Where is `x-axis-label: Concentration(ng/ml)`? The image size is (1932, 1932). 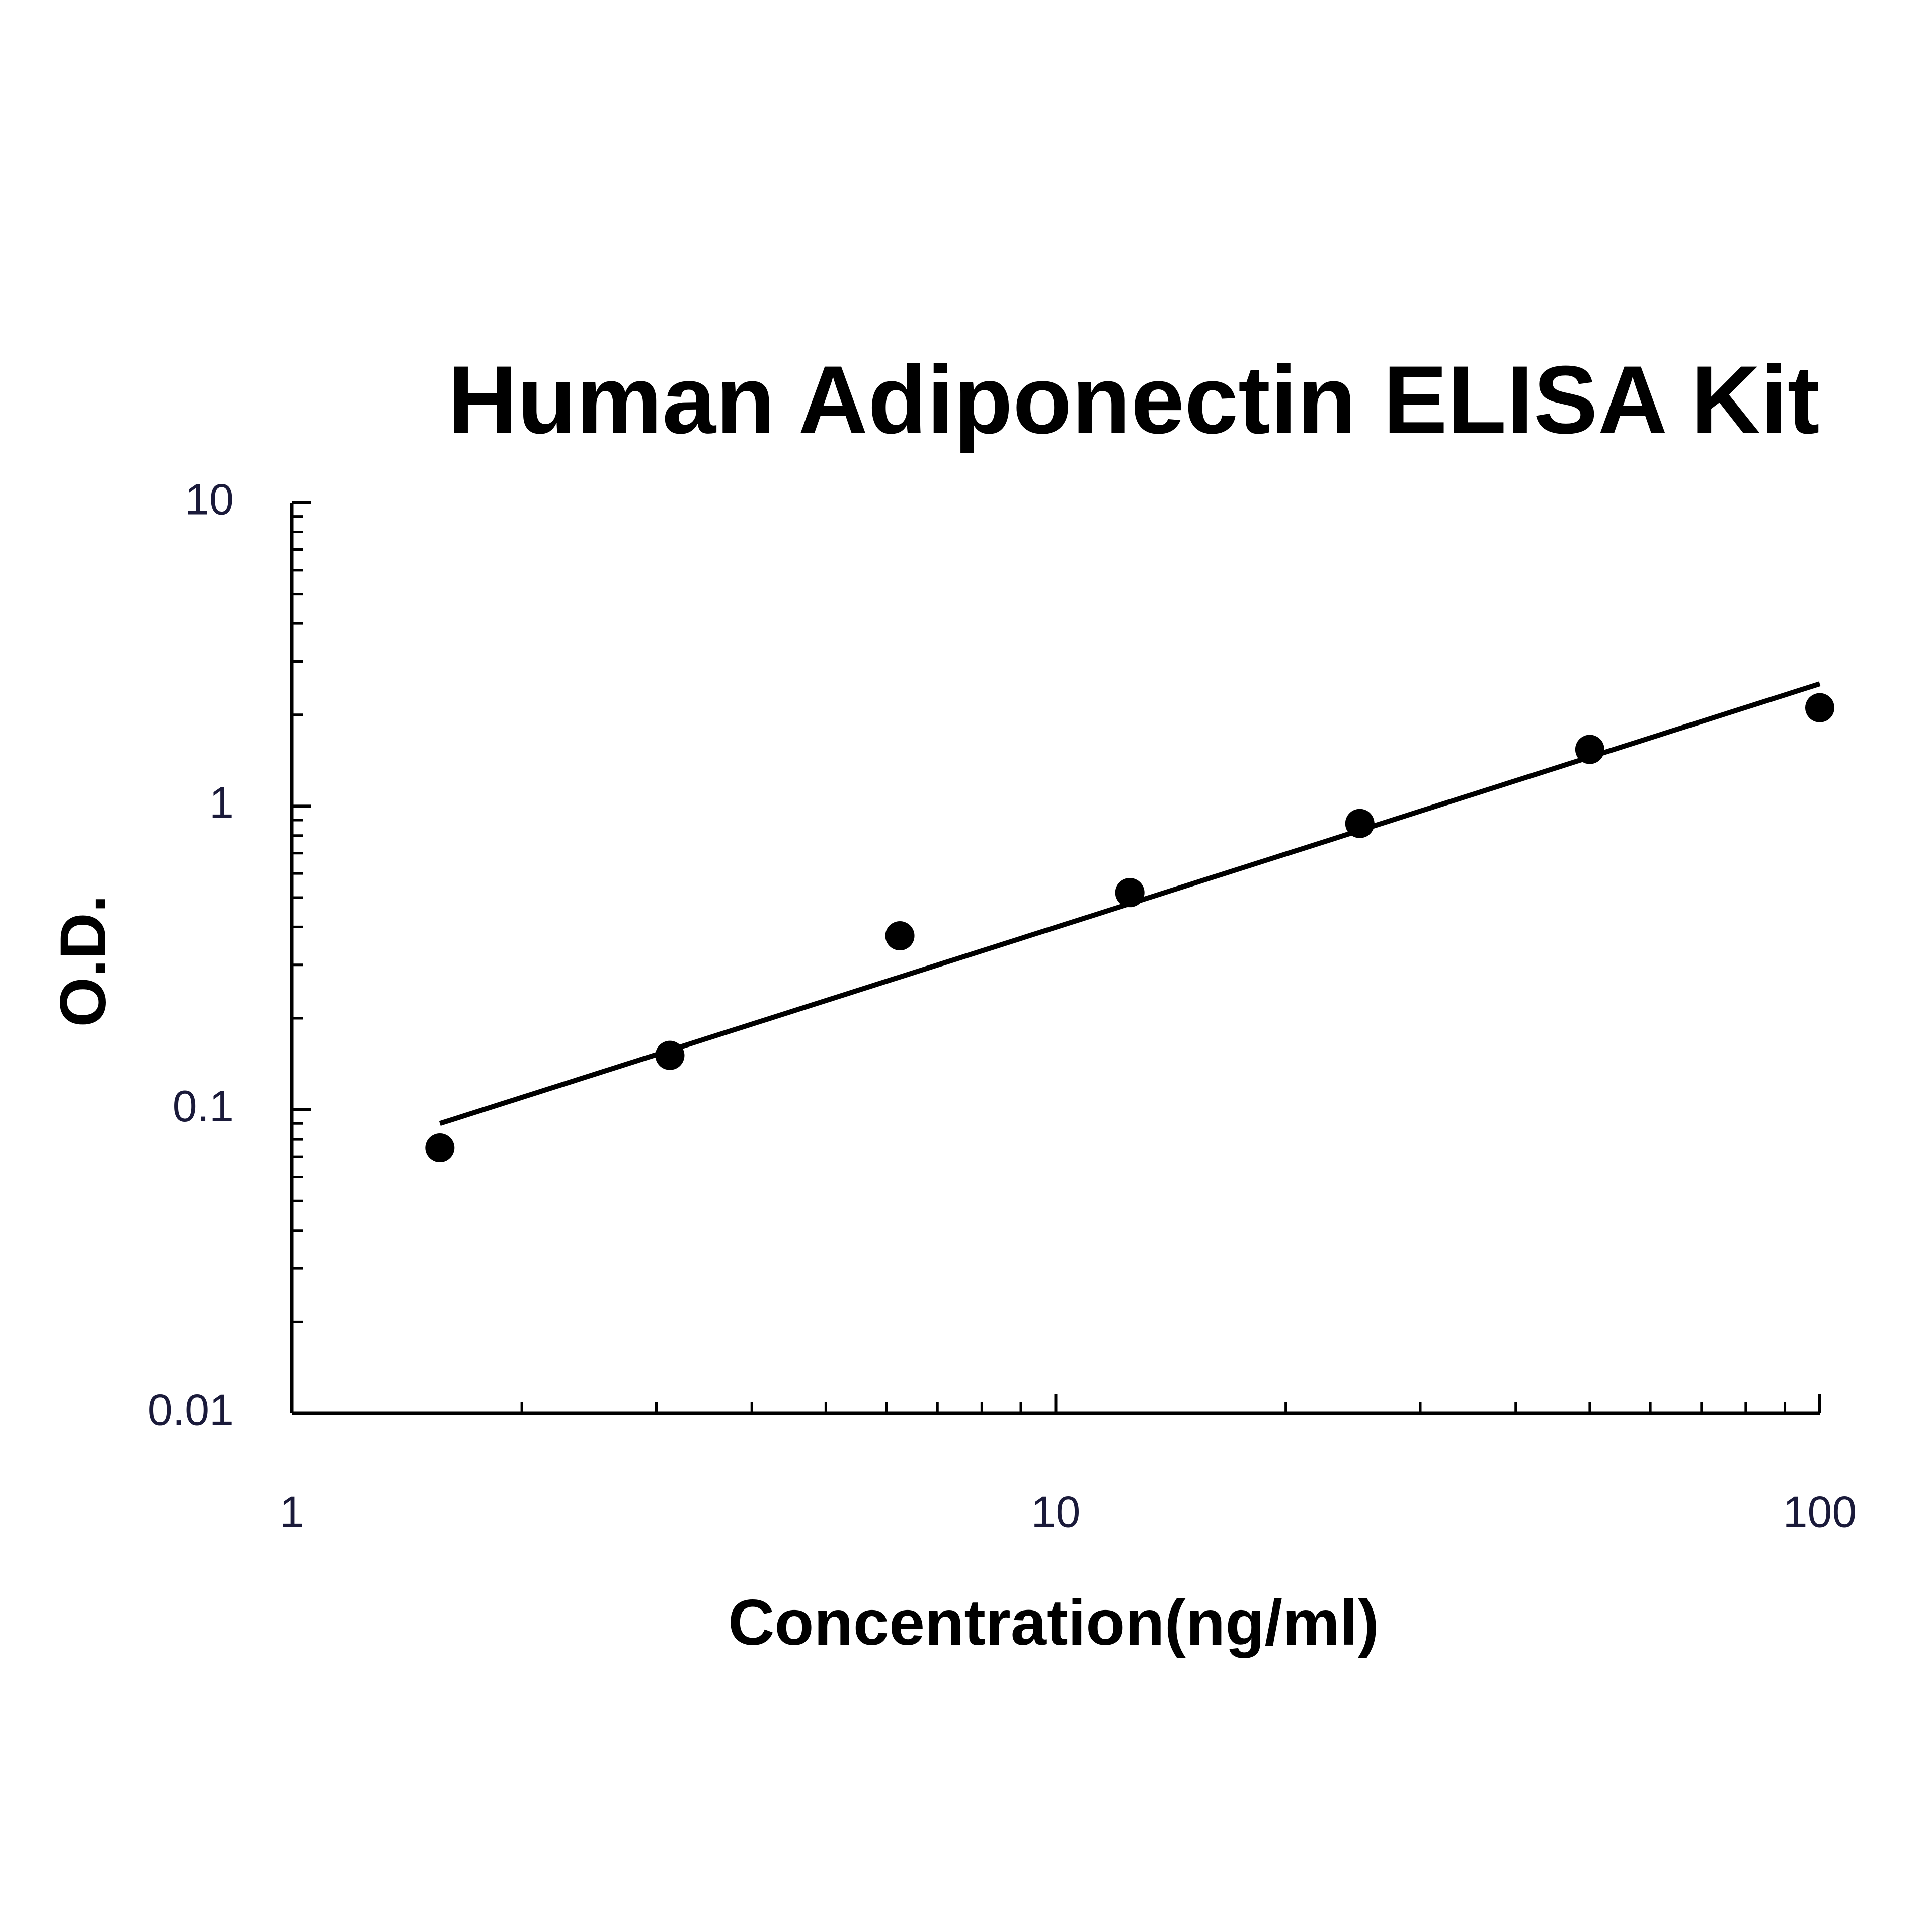
x-axis-label: Concentration(ng/ml) is located at coordinates (1054, 1623).